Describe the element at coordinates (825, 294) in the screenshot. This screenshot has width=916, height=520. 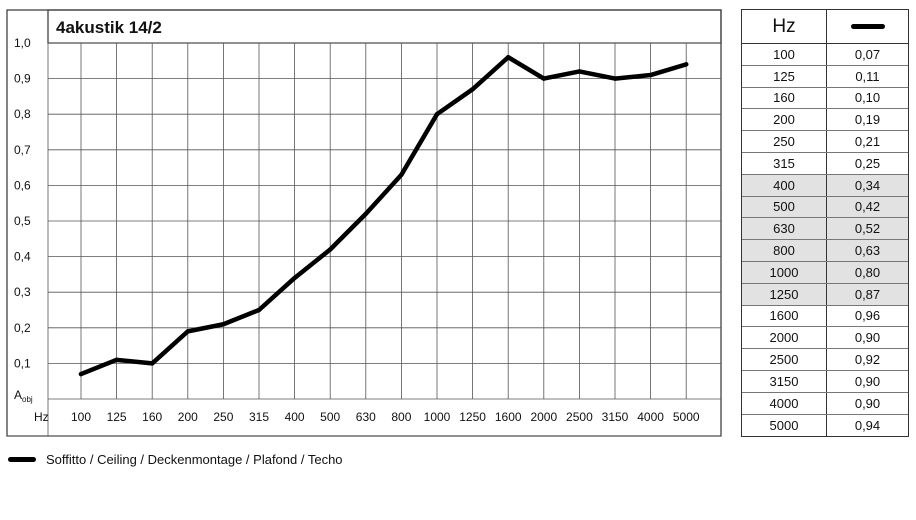
I see `table-row: 1250 0,87` at that location.